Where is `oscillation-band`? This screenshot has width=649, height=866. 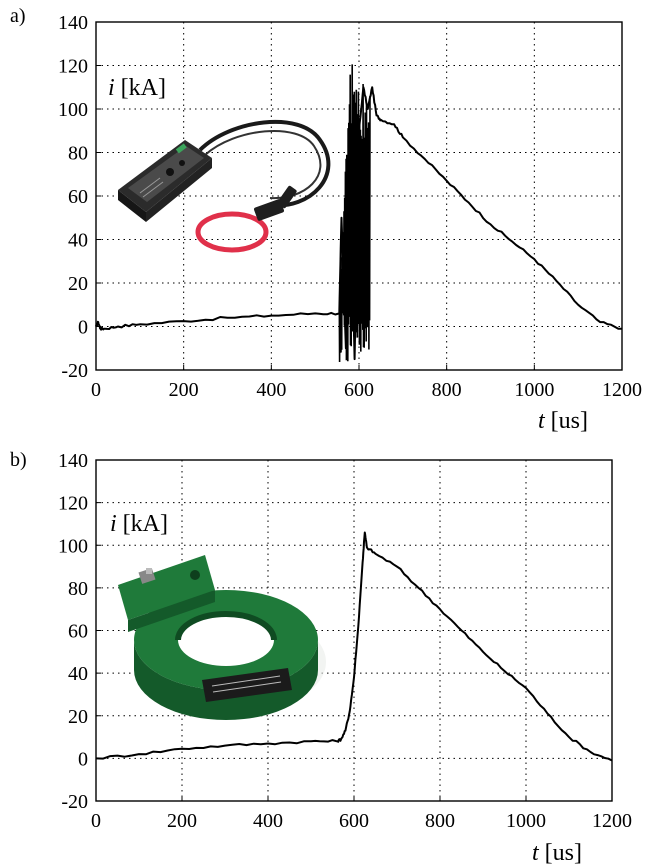
oscillation-band is located at coordinates (354, 213).